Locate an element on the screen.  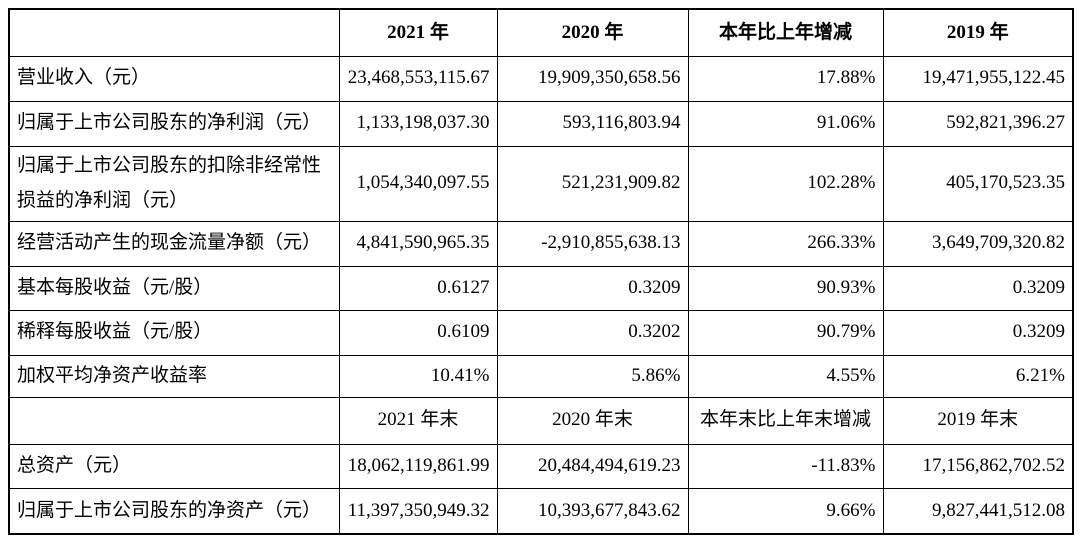
annual-header-row: 2021 年 2020 年 本年比上年增减 2019 年 is located at coordinates (541, 32).